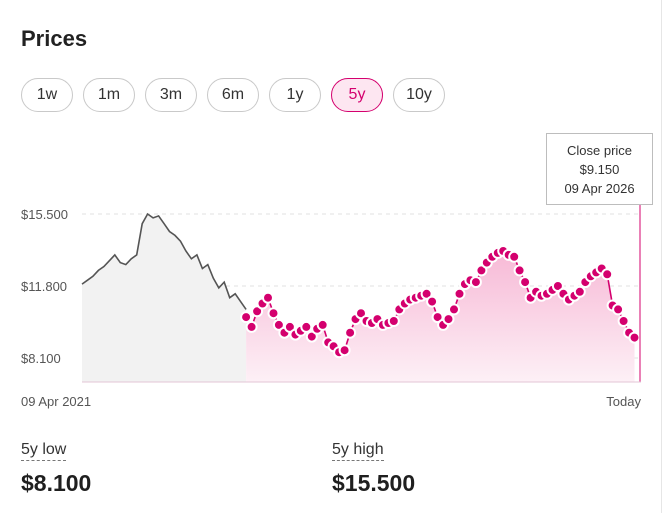 The width and height of the screenshot is (662, 513). I want to click on stat-high-label: 5y high, so click(358, 451).